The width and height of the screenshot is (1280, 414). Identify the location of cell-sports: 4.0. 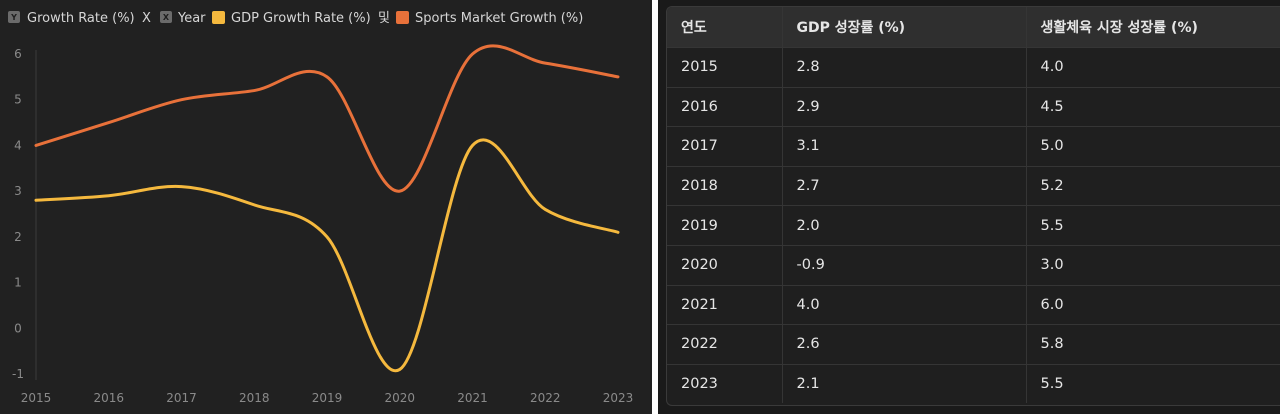
(1152, 67).